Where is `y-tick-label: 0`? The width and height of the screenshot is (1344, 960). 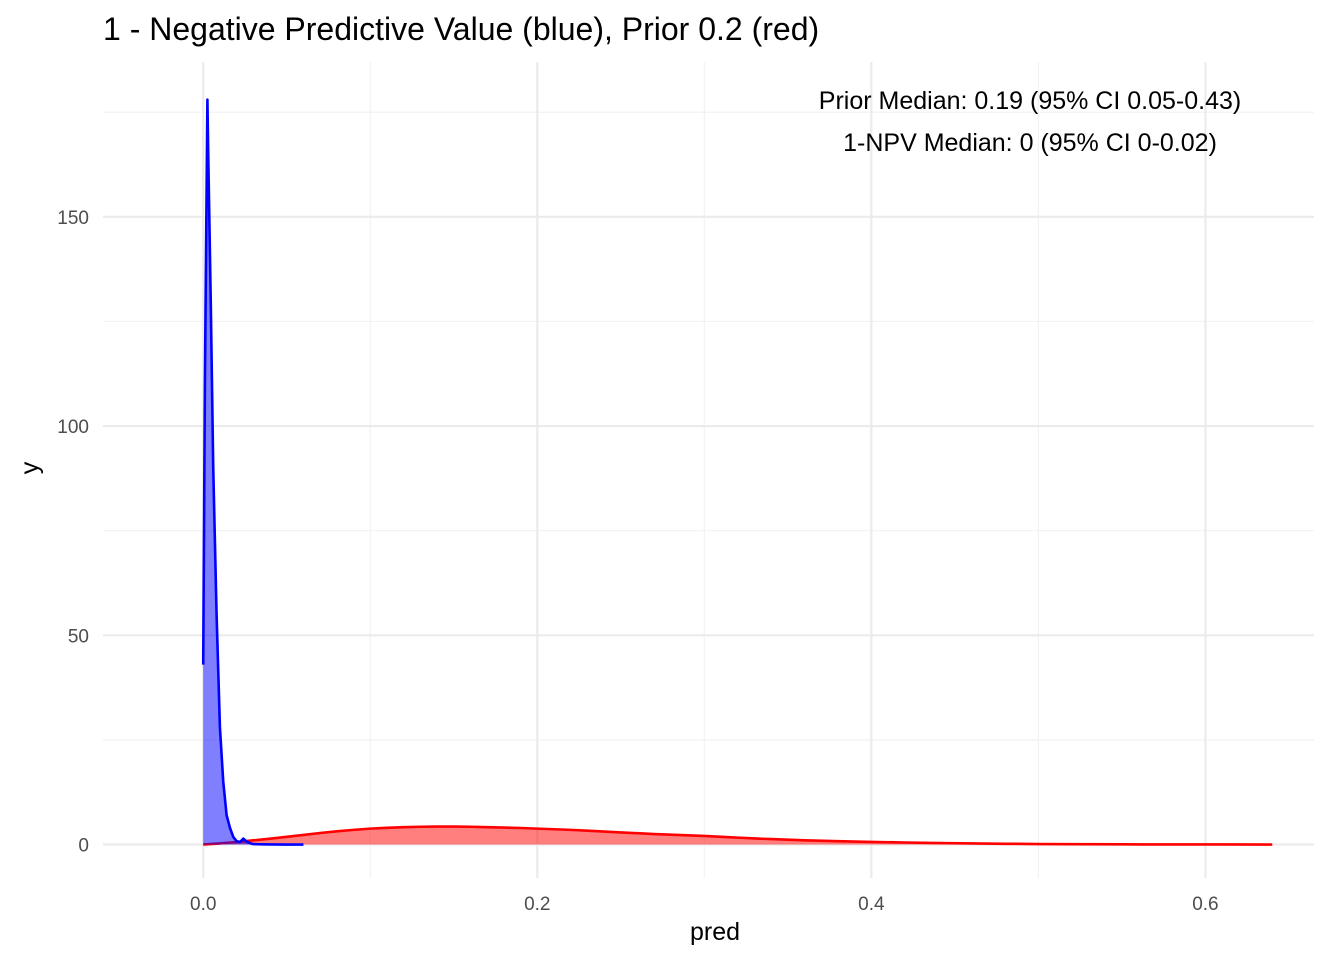
y-tick-label: 0 is located at coordinates (83, 846).